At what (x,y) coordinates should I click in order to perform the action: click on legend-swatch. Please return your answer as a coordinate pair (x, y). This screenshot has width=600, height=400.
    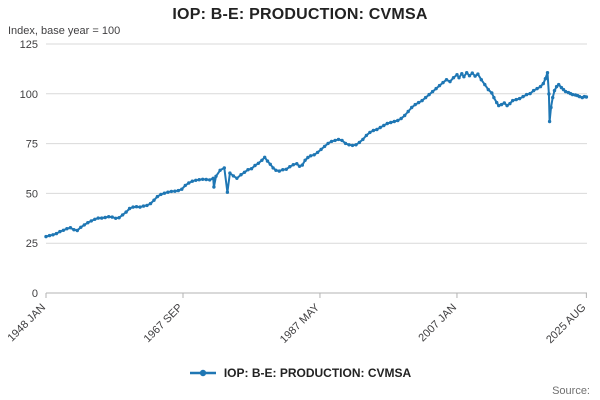
    Looking at the image, I should click on (202, 373).